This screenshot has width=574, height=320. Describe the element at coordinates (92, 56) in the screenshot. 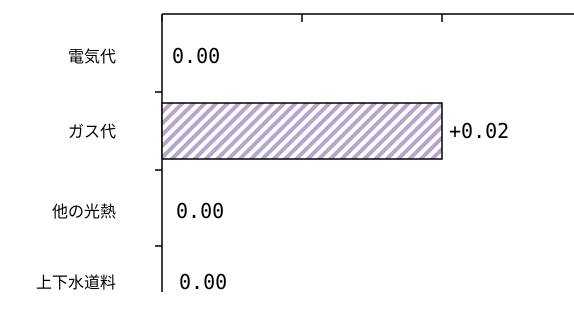

I see `category-label: 電気代` at that location.